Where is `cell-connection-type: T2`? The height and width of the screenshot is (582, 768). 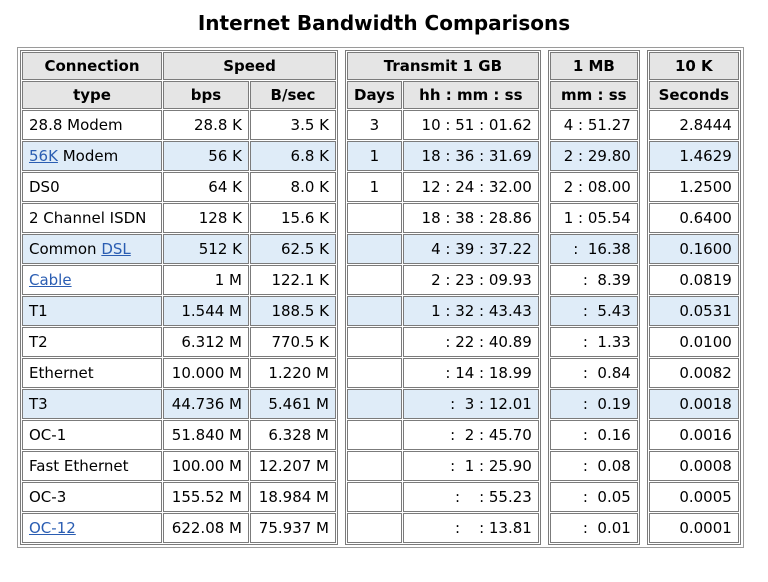
cell-connection-type: T2 is located at coordinates (92, 342).